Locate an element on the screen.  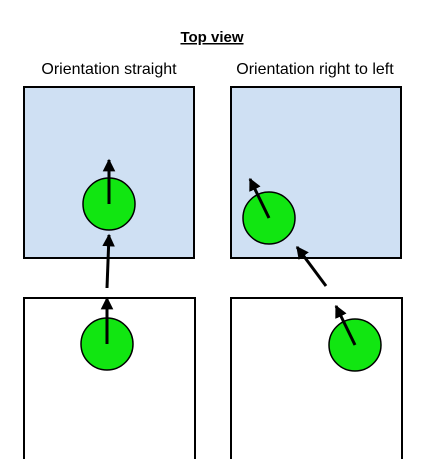
column-label-straight: Orientation straight is located at coordinates (109, 69).